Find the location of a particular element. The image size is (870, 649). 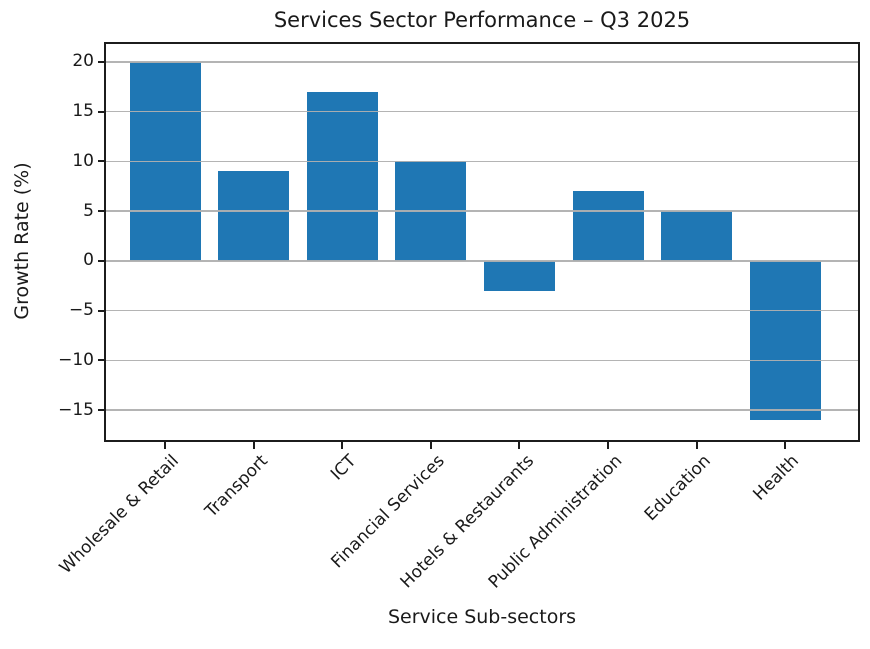

x-tick-label: Wholesale & Retail is located at coordinates (120, 515).